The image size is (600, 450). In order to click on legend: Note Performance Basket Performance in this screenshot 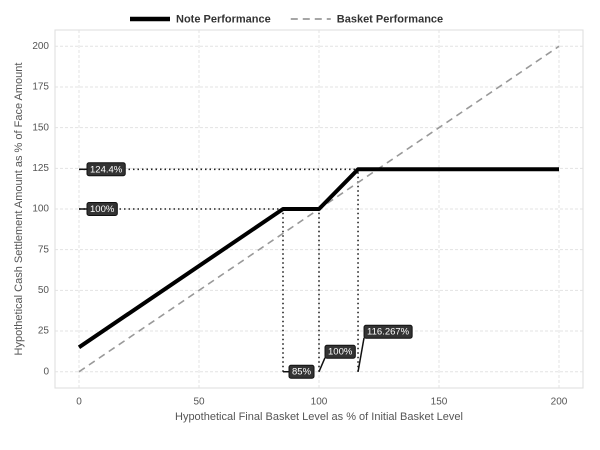, I will do `click(286, 19)`.